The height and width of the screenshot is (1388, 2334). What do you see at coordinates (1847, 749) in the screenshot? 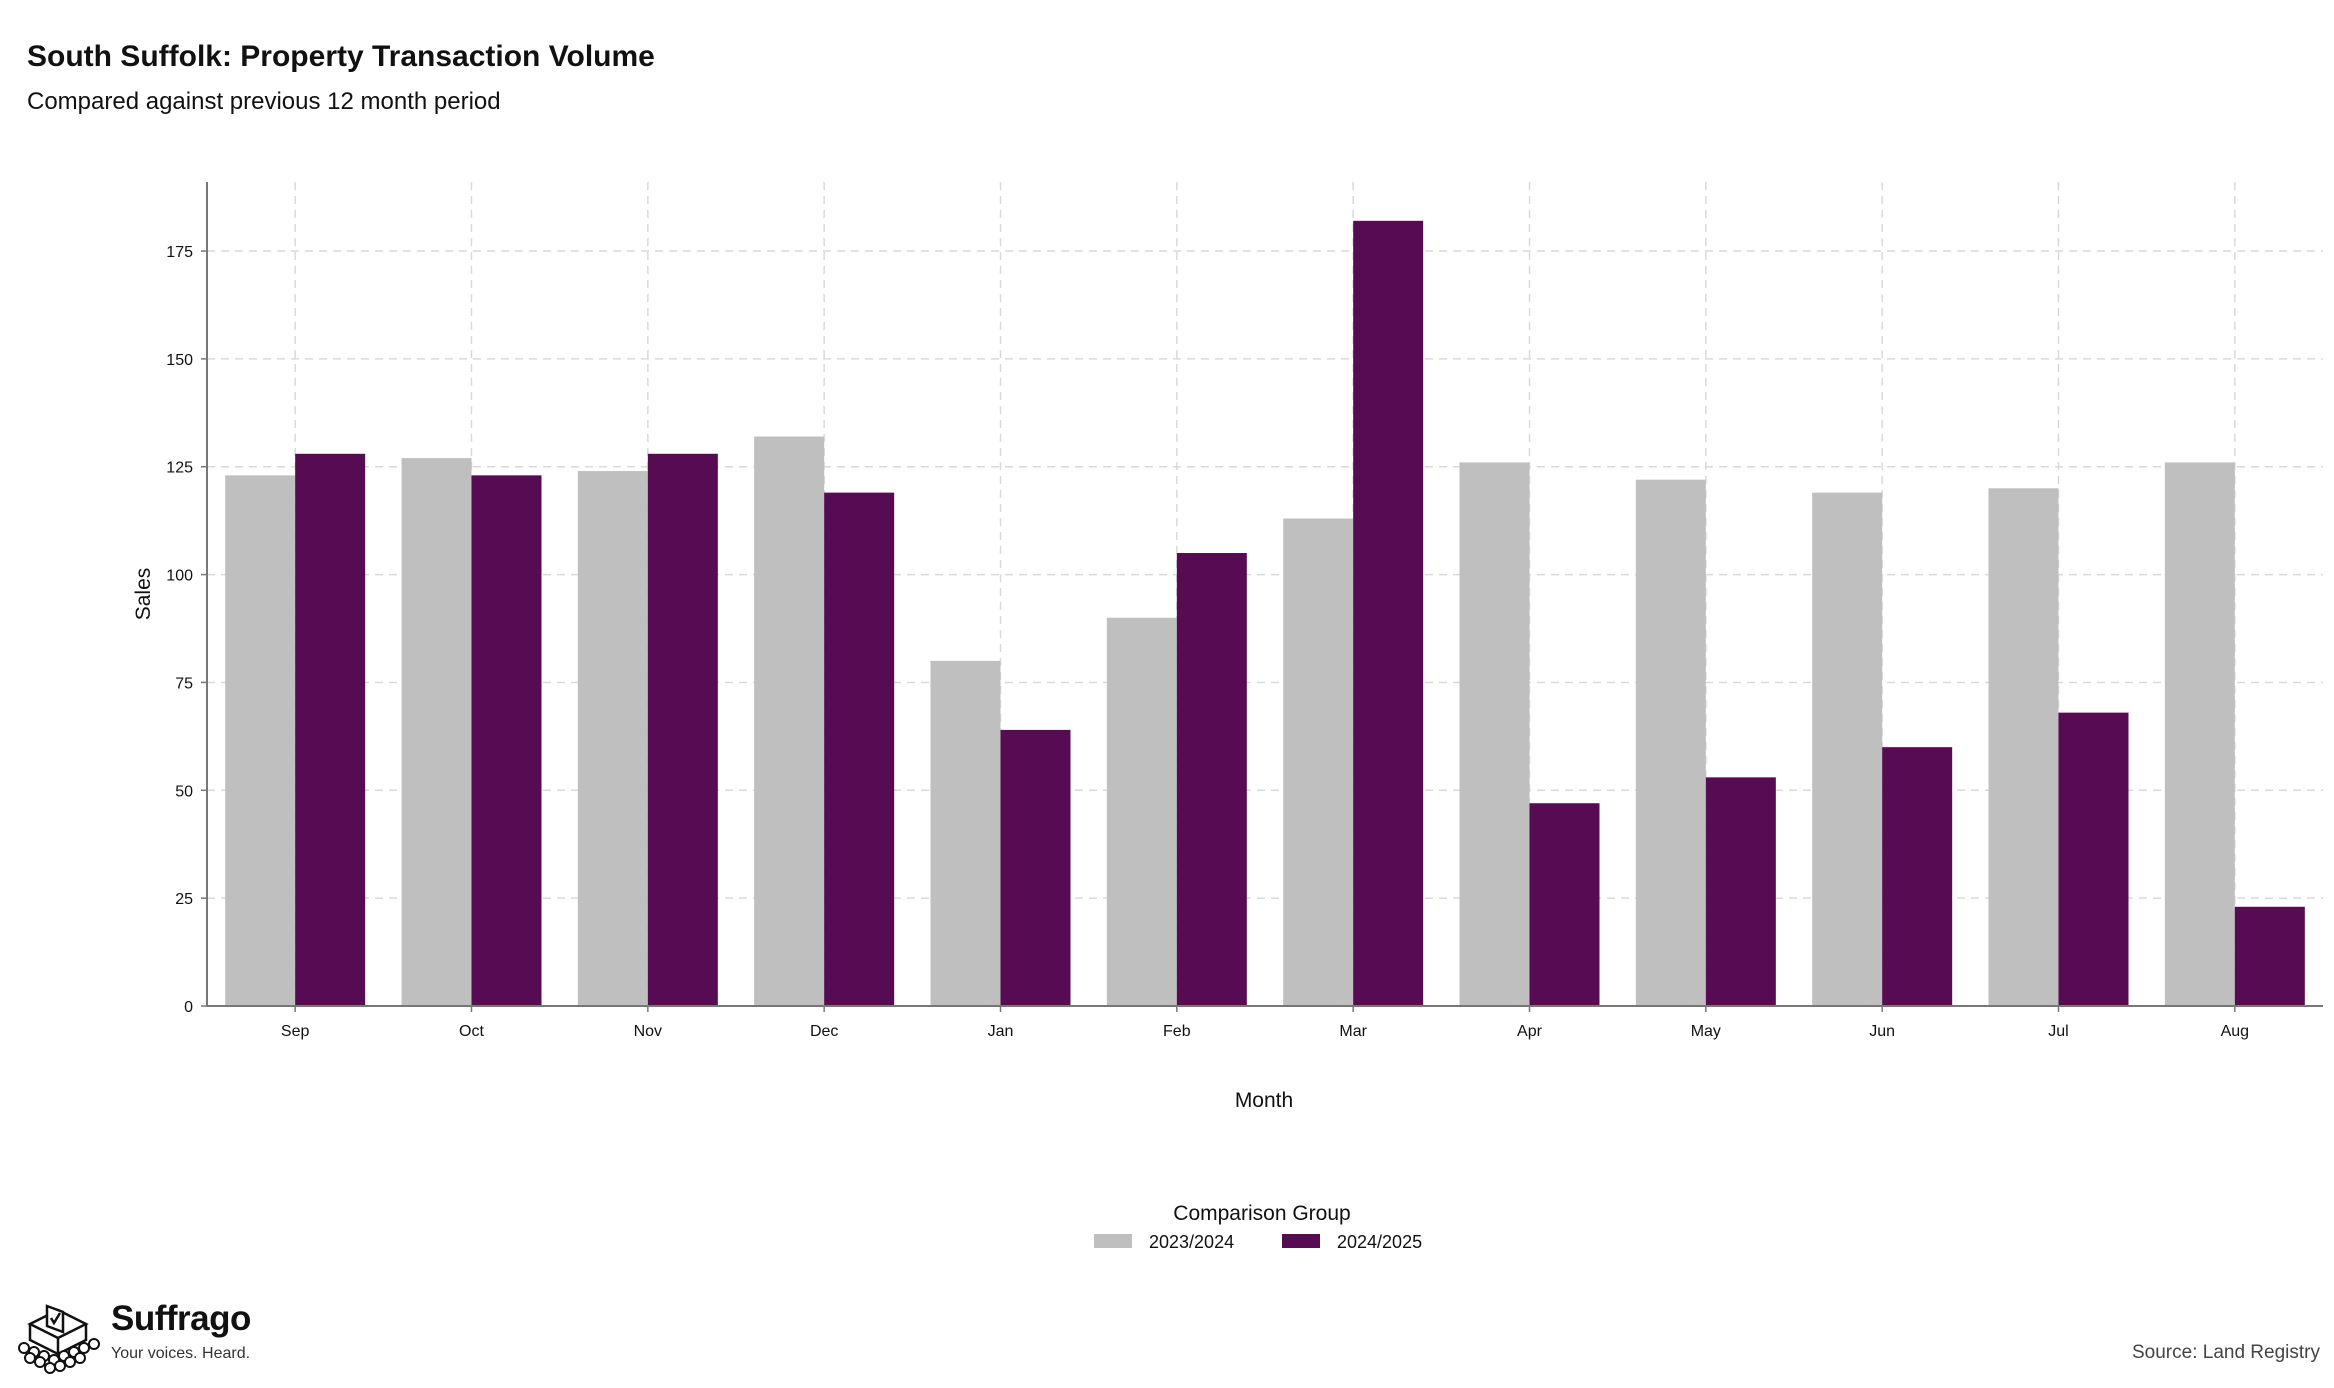
I see `bar-2023-2024-jun` at bounding box center [1847, 749].